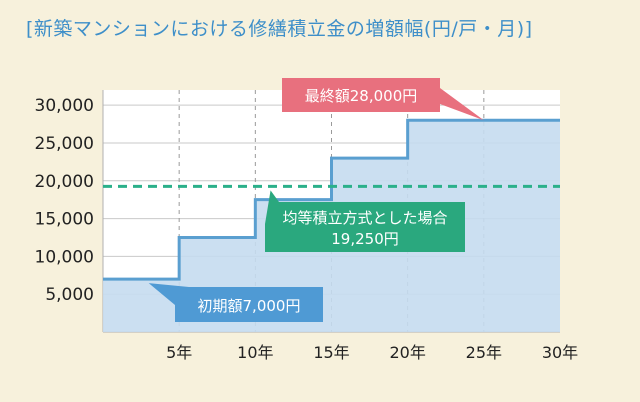 The width and height of the screenshot is (640, 402). What do you see at coordinates (64, 220) in the screenshot?
I see `y-tick-label: 15,000` at bounding box center [64, 220].